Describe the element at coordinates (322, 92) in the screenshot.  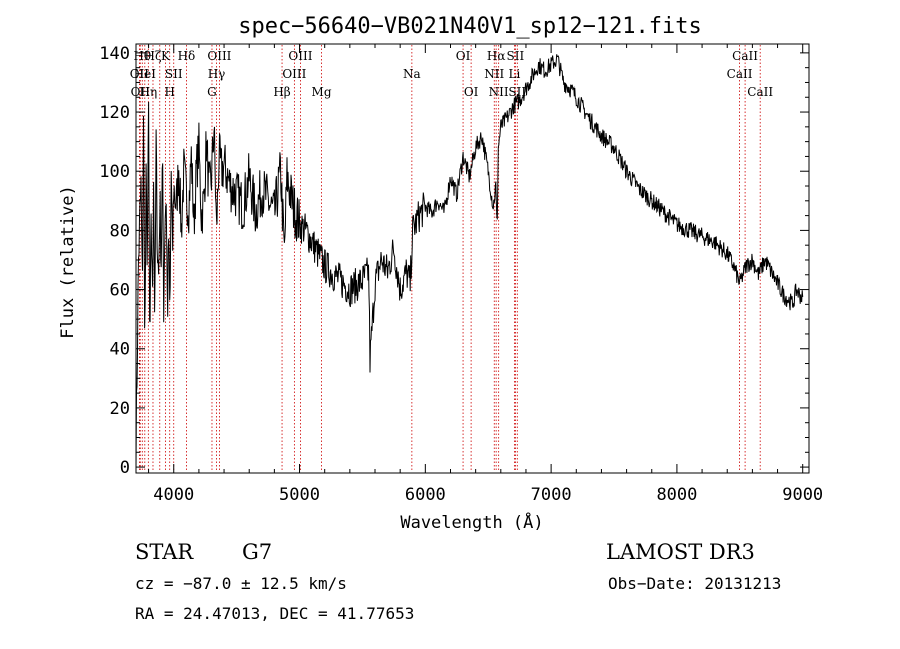
I see `line-label-17: Mg` at that location.